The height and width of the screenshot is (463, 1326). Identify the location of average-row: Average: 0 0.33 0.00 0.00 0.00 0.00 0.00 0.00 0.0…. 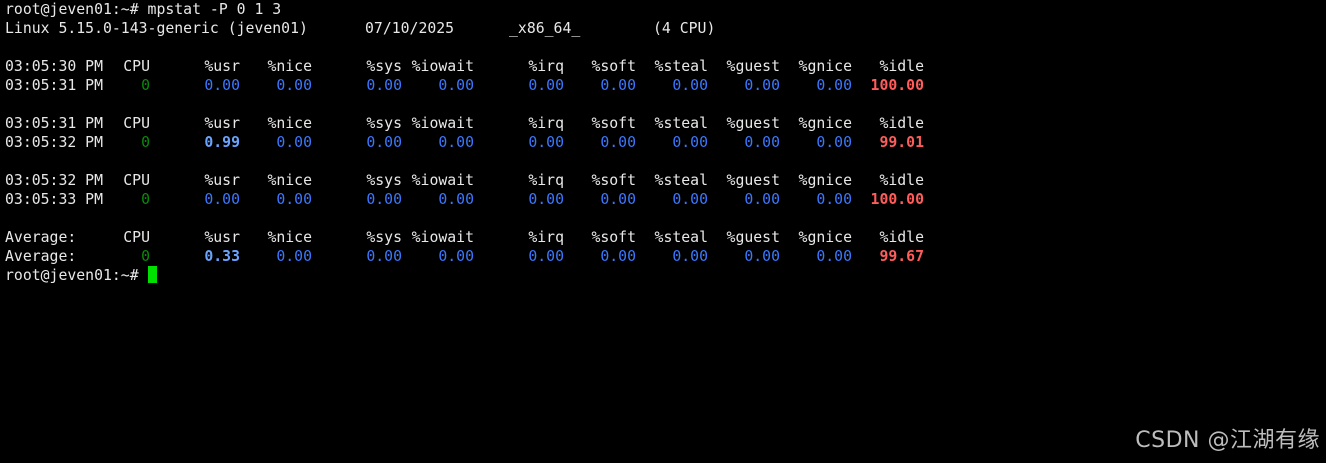
(660, 256).